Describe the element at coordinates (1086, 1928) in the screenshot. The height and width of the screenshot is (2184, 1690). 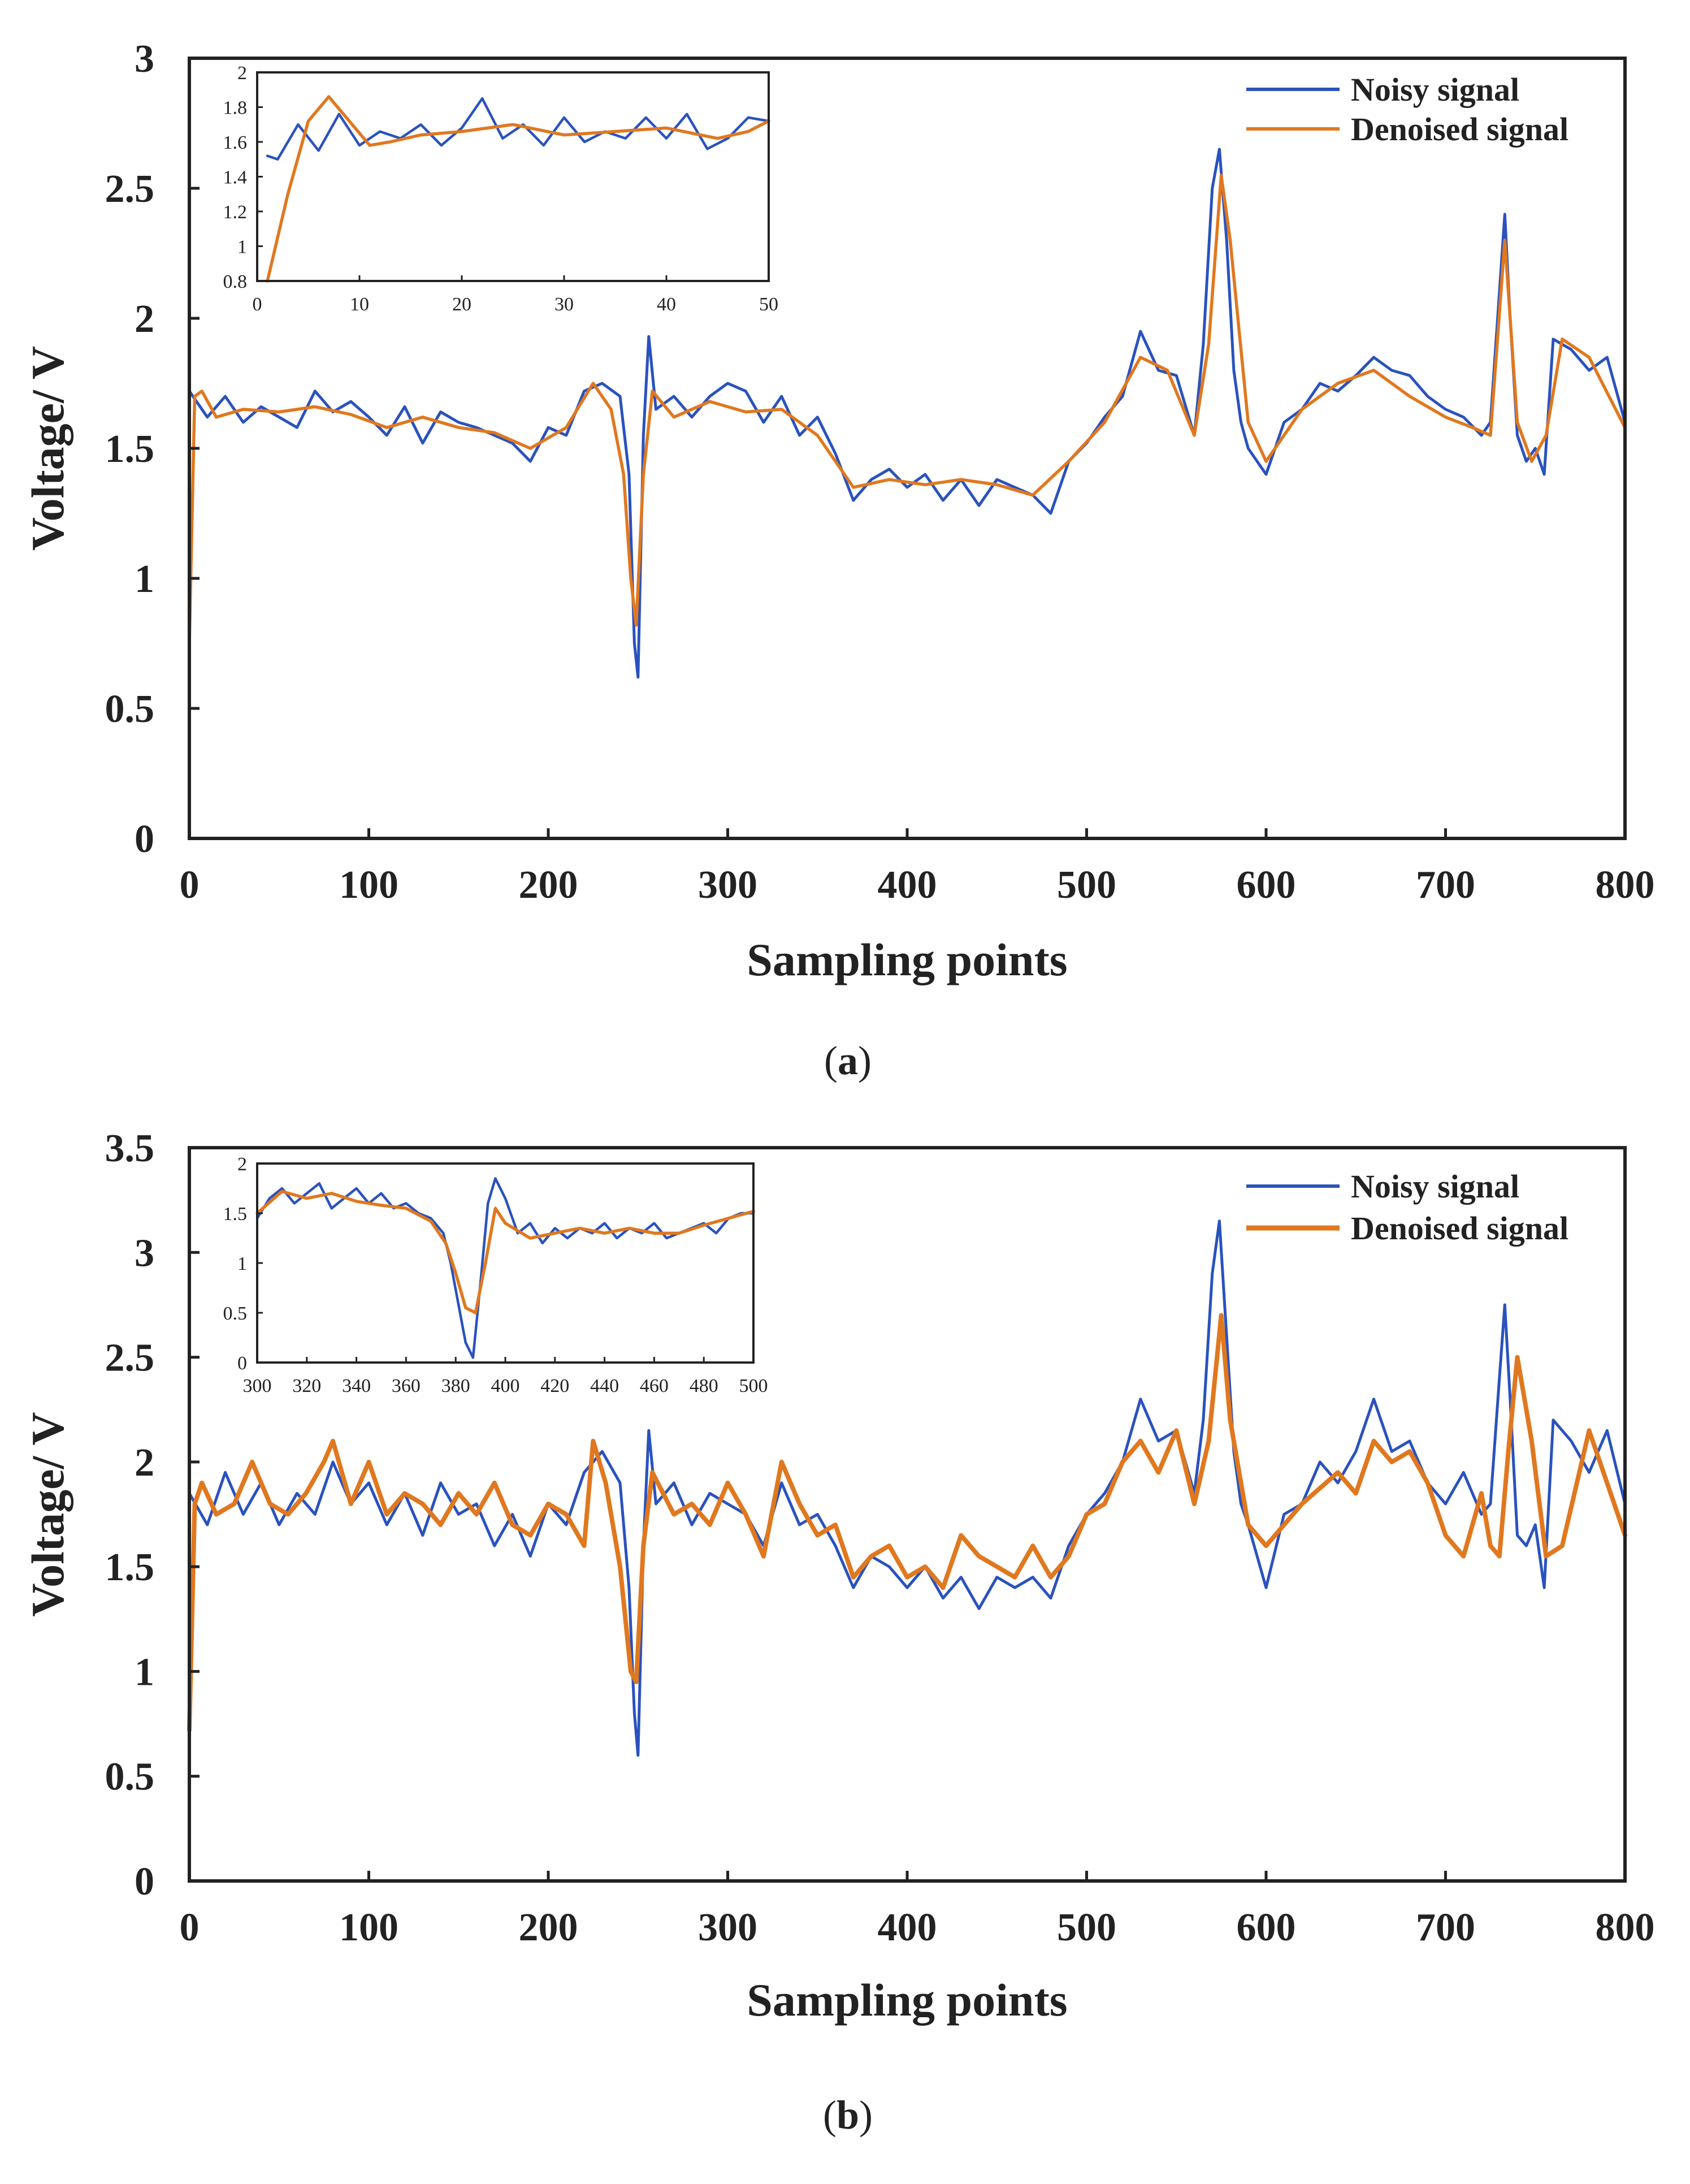
I see `panel-b-x-tick-label: 500` at that location.